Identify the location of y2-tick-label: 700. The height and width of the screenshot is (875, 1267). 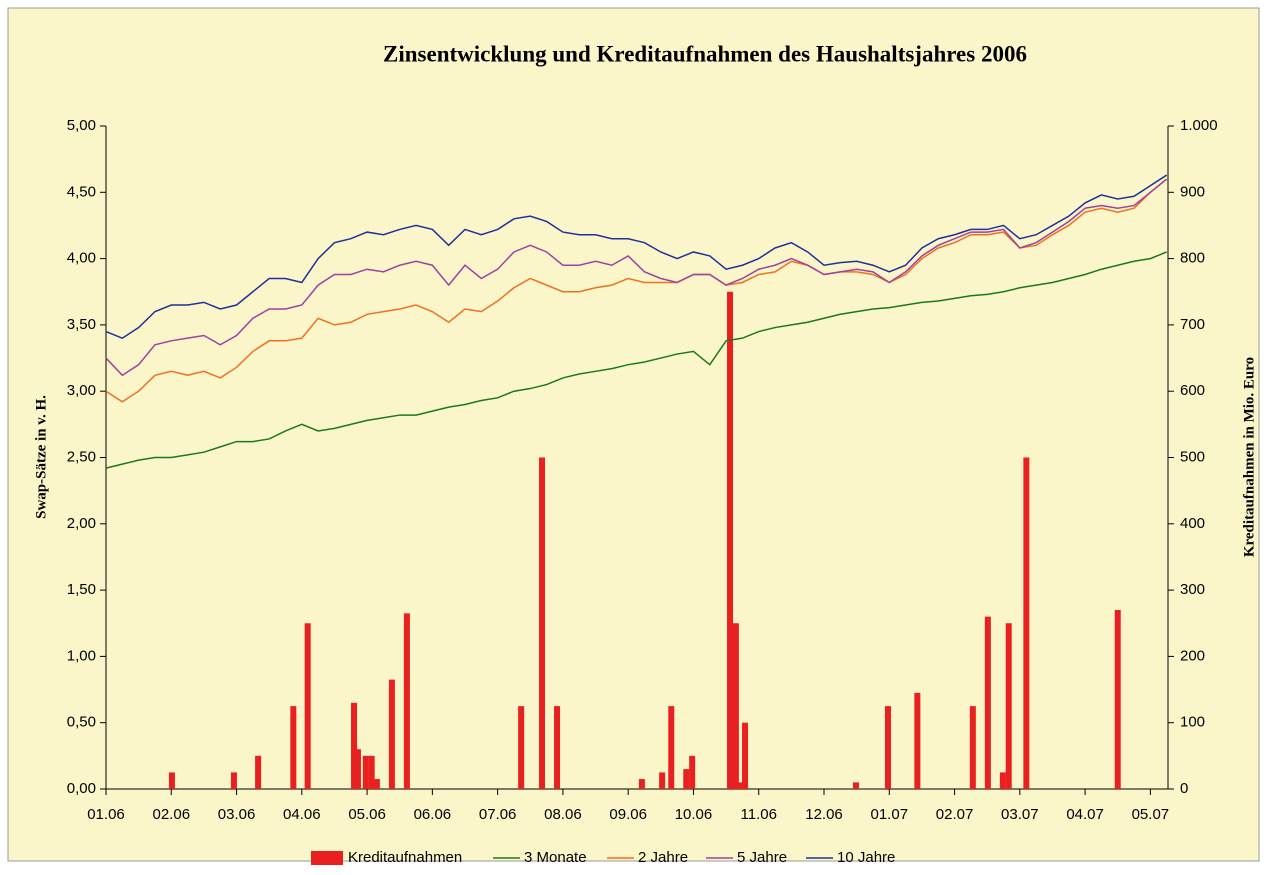
(1192, 324).